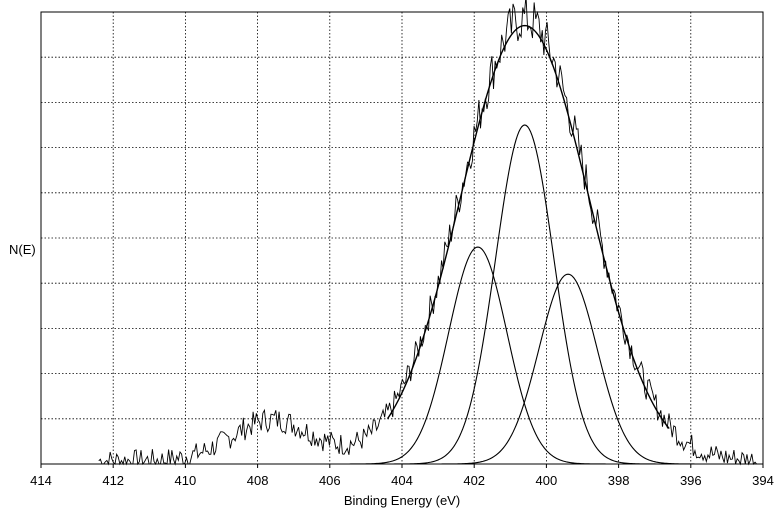 Image resolution: width=779 pixels, height=510 pixels. I want to click on x-tick-label: 400, so click(547, 480).